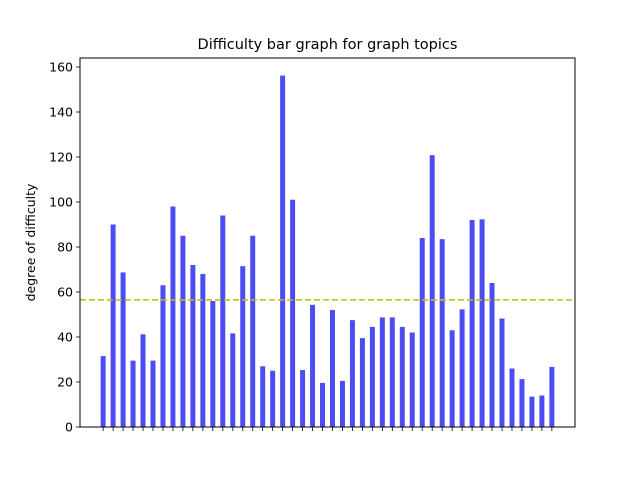  Describe the element at coordinates (61, 157) in the screenshot. I see `y-tick-label-120: 120` at that location.